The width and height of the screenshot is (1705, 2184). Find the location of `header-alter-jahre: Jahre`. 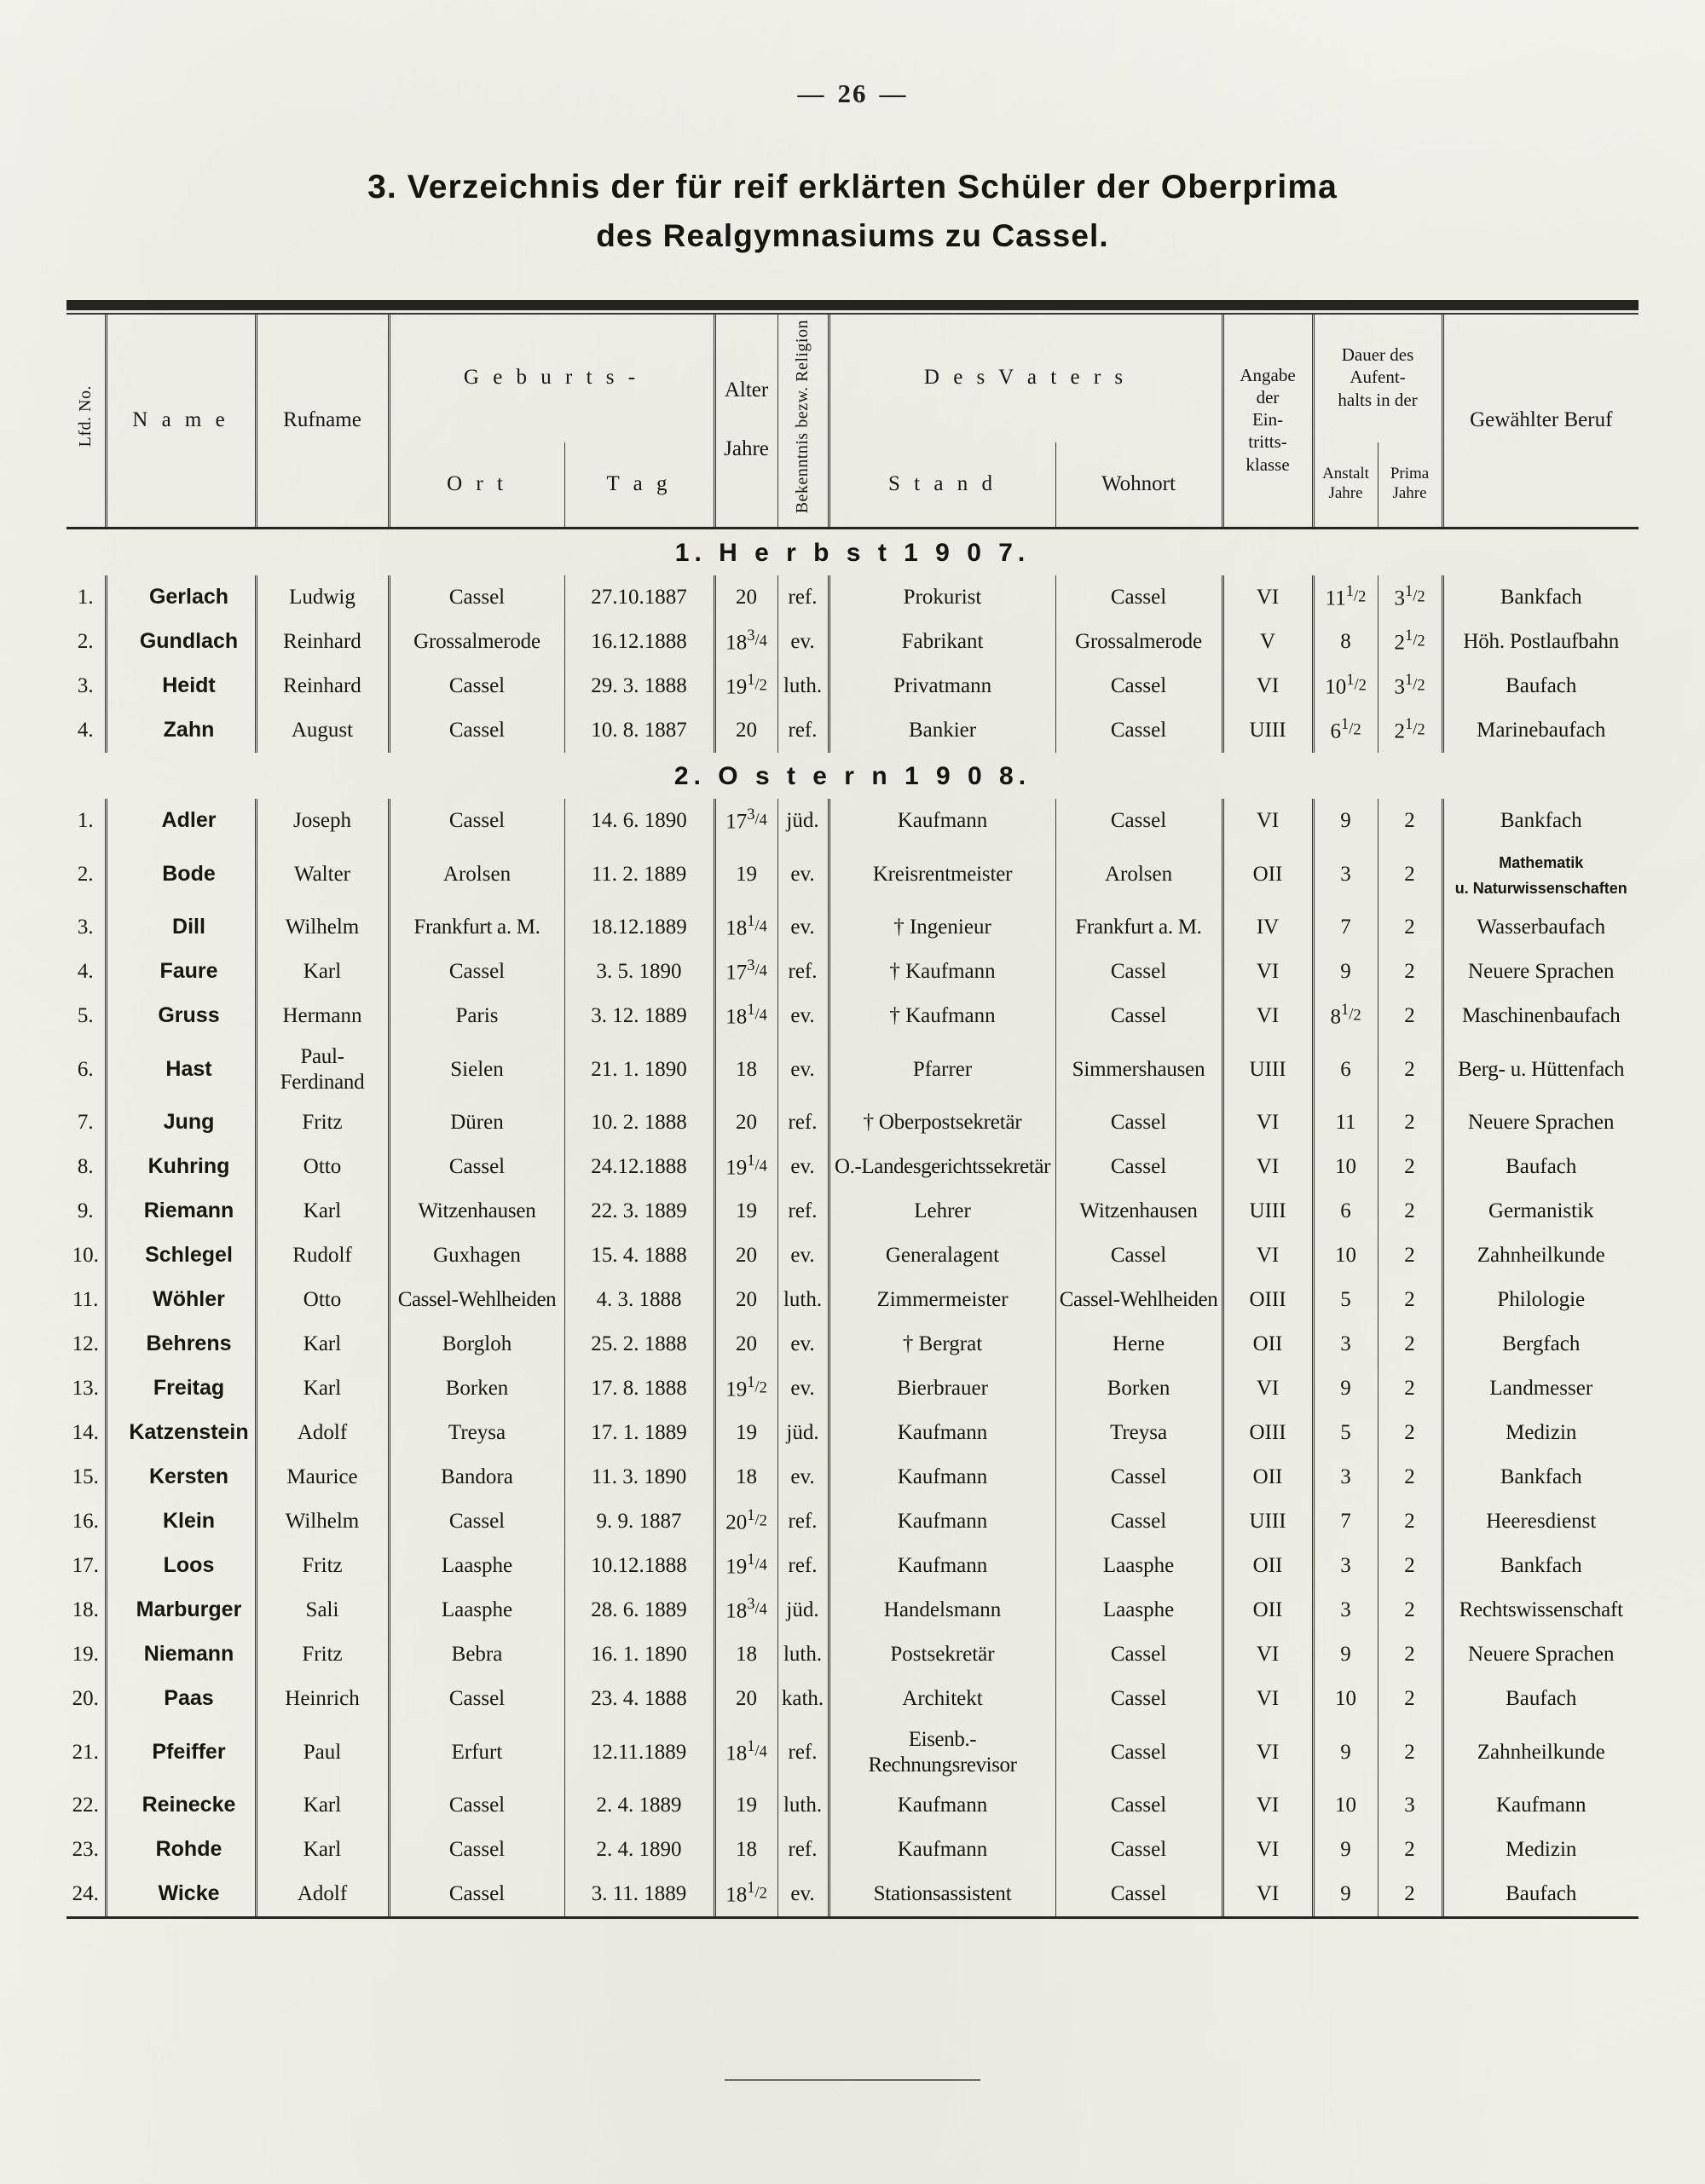

header-alter-jahre: Jahre is located at coordinates (747, 449).